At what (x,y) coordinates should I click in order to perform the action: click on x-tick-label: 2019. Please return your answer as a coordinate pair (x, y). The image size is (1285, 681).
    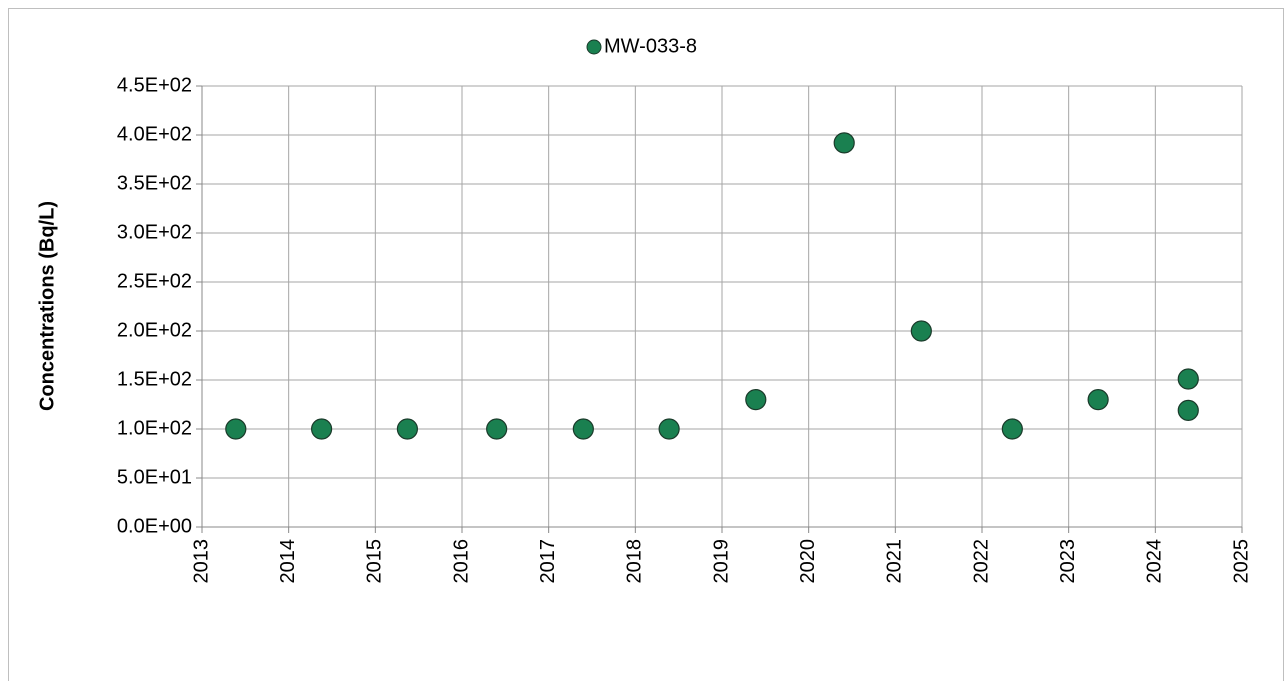
    Looking at the image, I should click on (721, 561).